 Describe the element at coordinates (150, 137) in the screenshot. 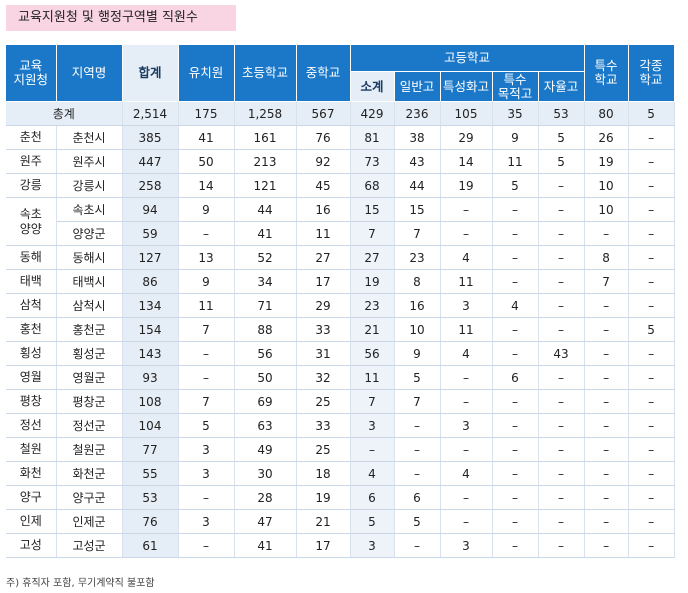

I see `value-cell: 385` at that location.